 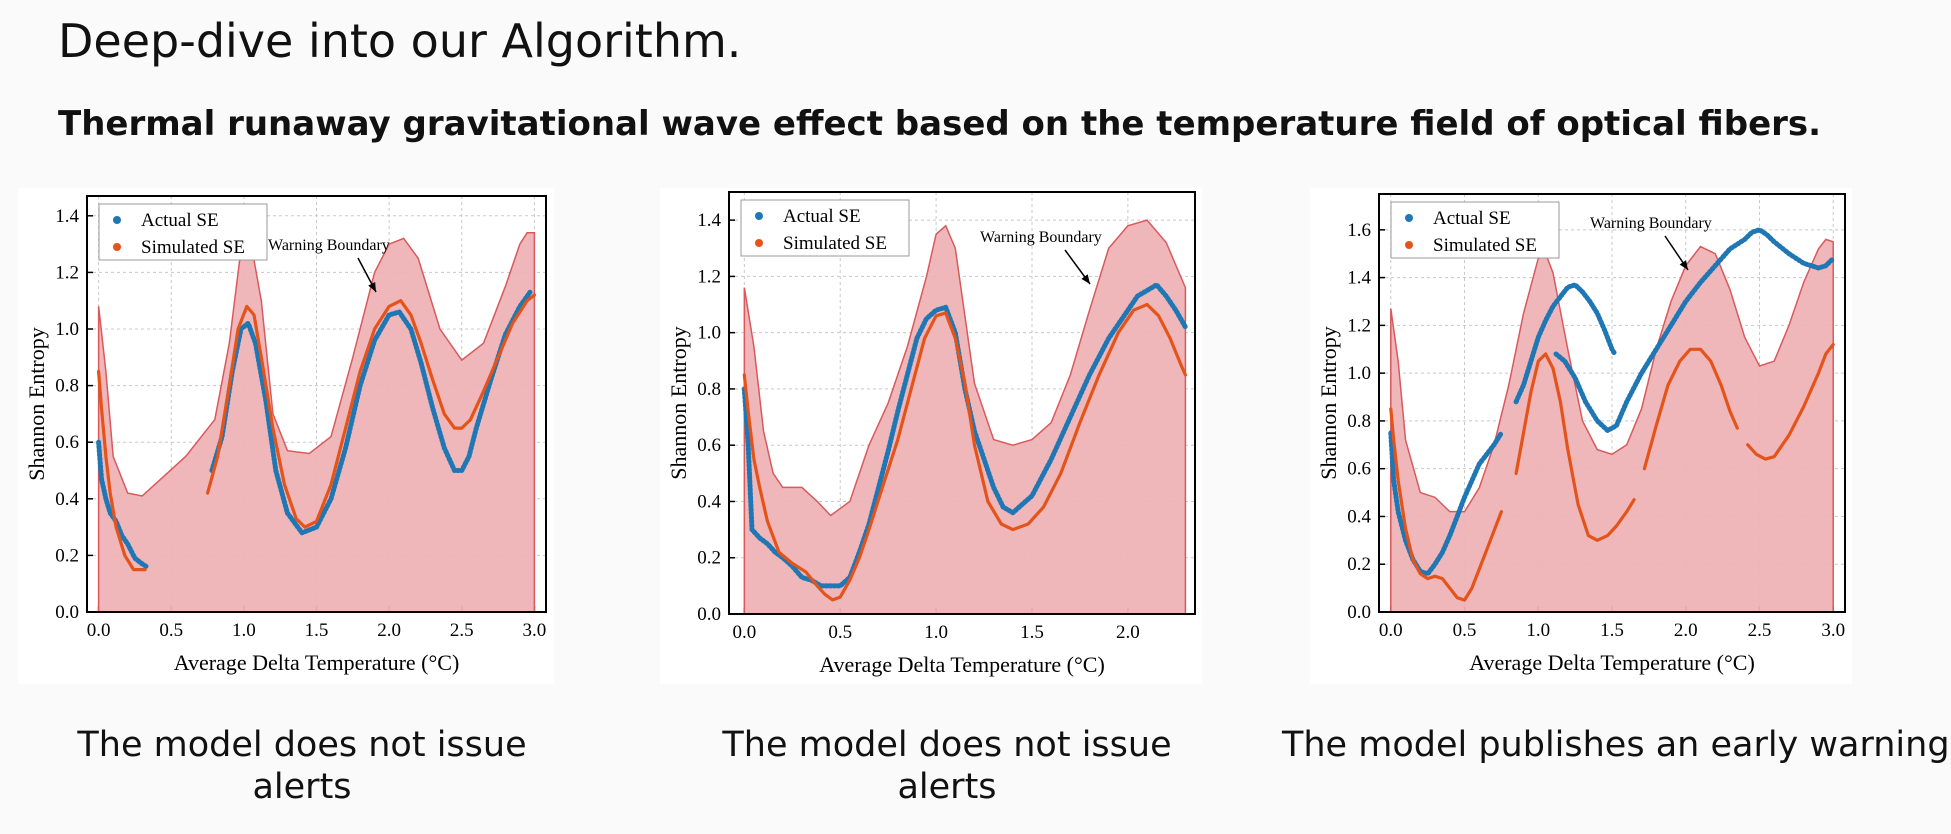 What do you see at coordinates (1359, 230) in the screenshot?
I see `y-tick-label: 1.6` at bounding box center [1359, 230].